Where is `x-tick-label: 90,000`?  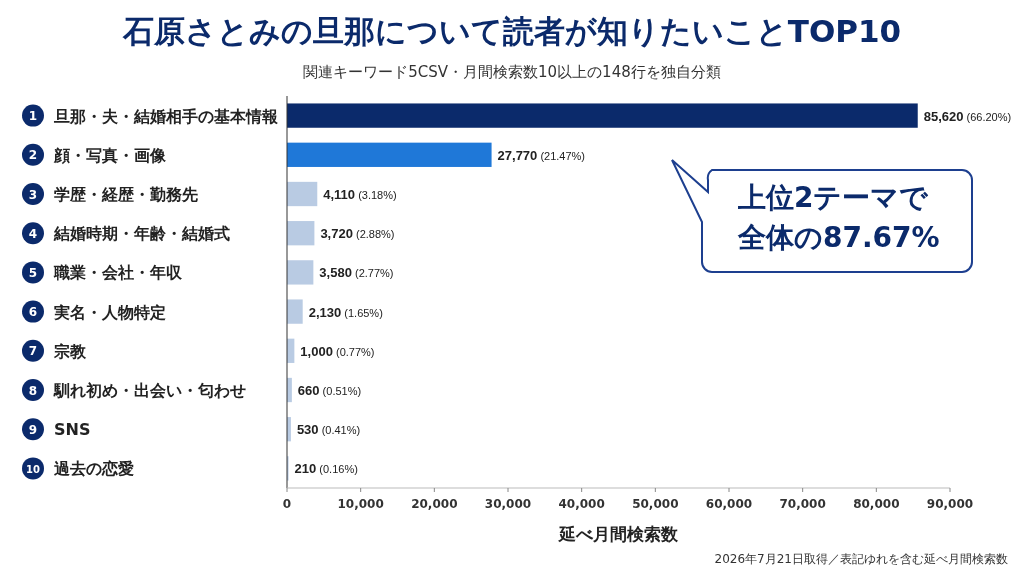 x-tick-label: 90,000 is located at coordinates (950, 504).